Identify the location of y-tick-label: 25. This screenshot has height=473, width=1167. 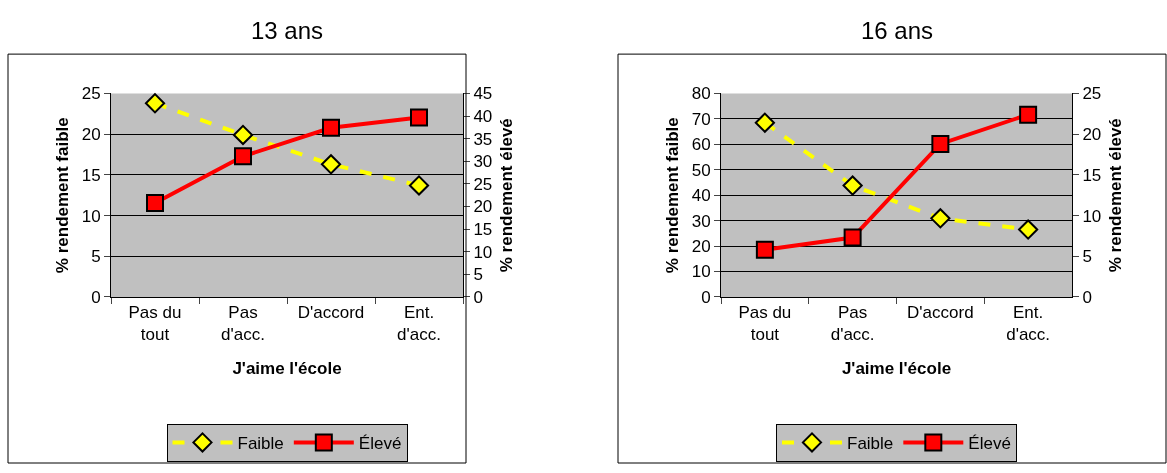
(91, 94).